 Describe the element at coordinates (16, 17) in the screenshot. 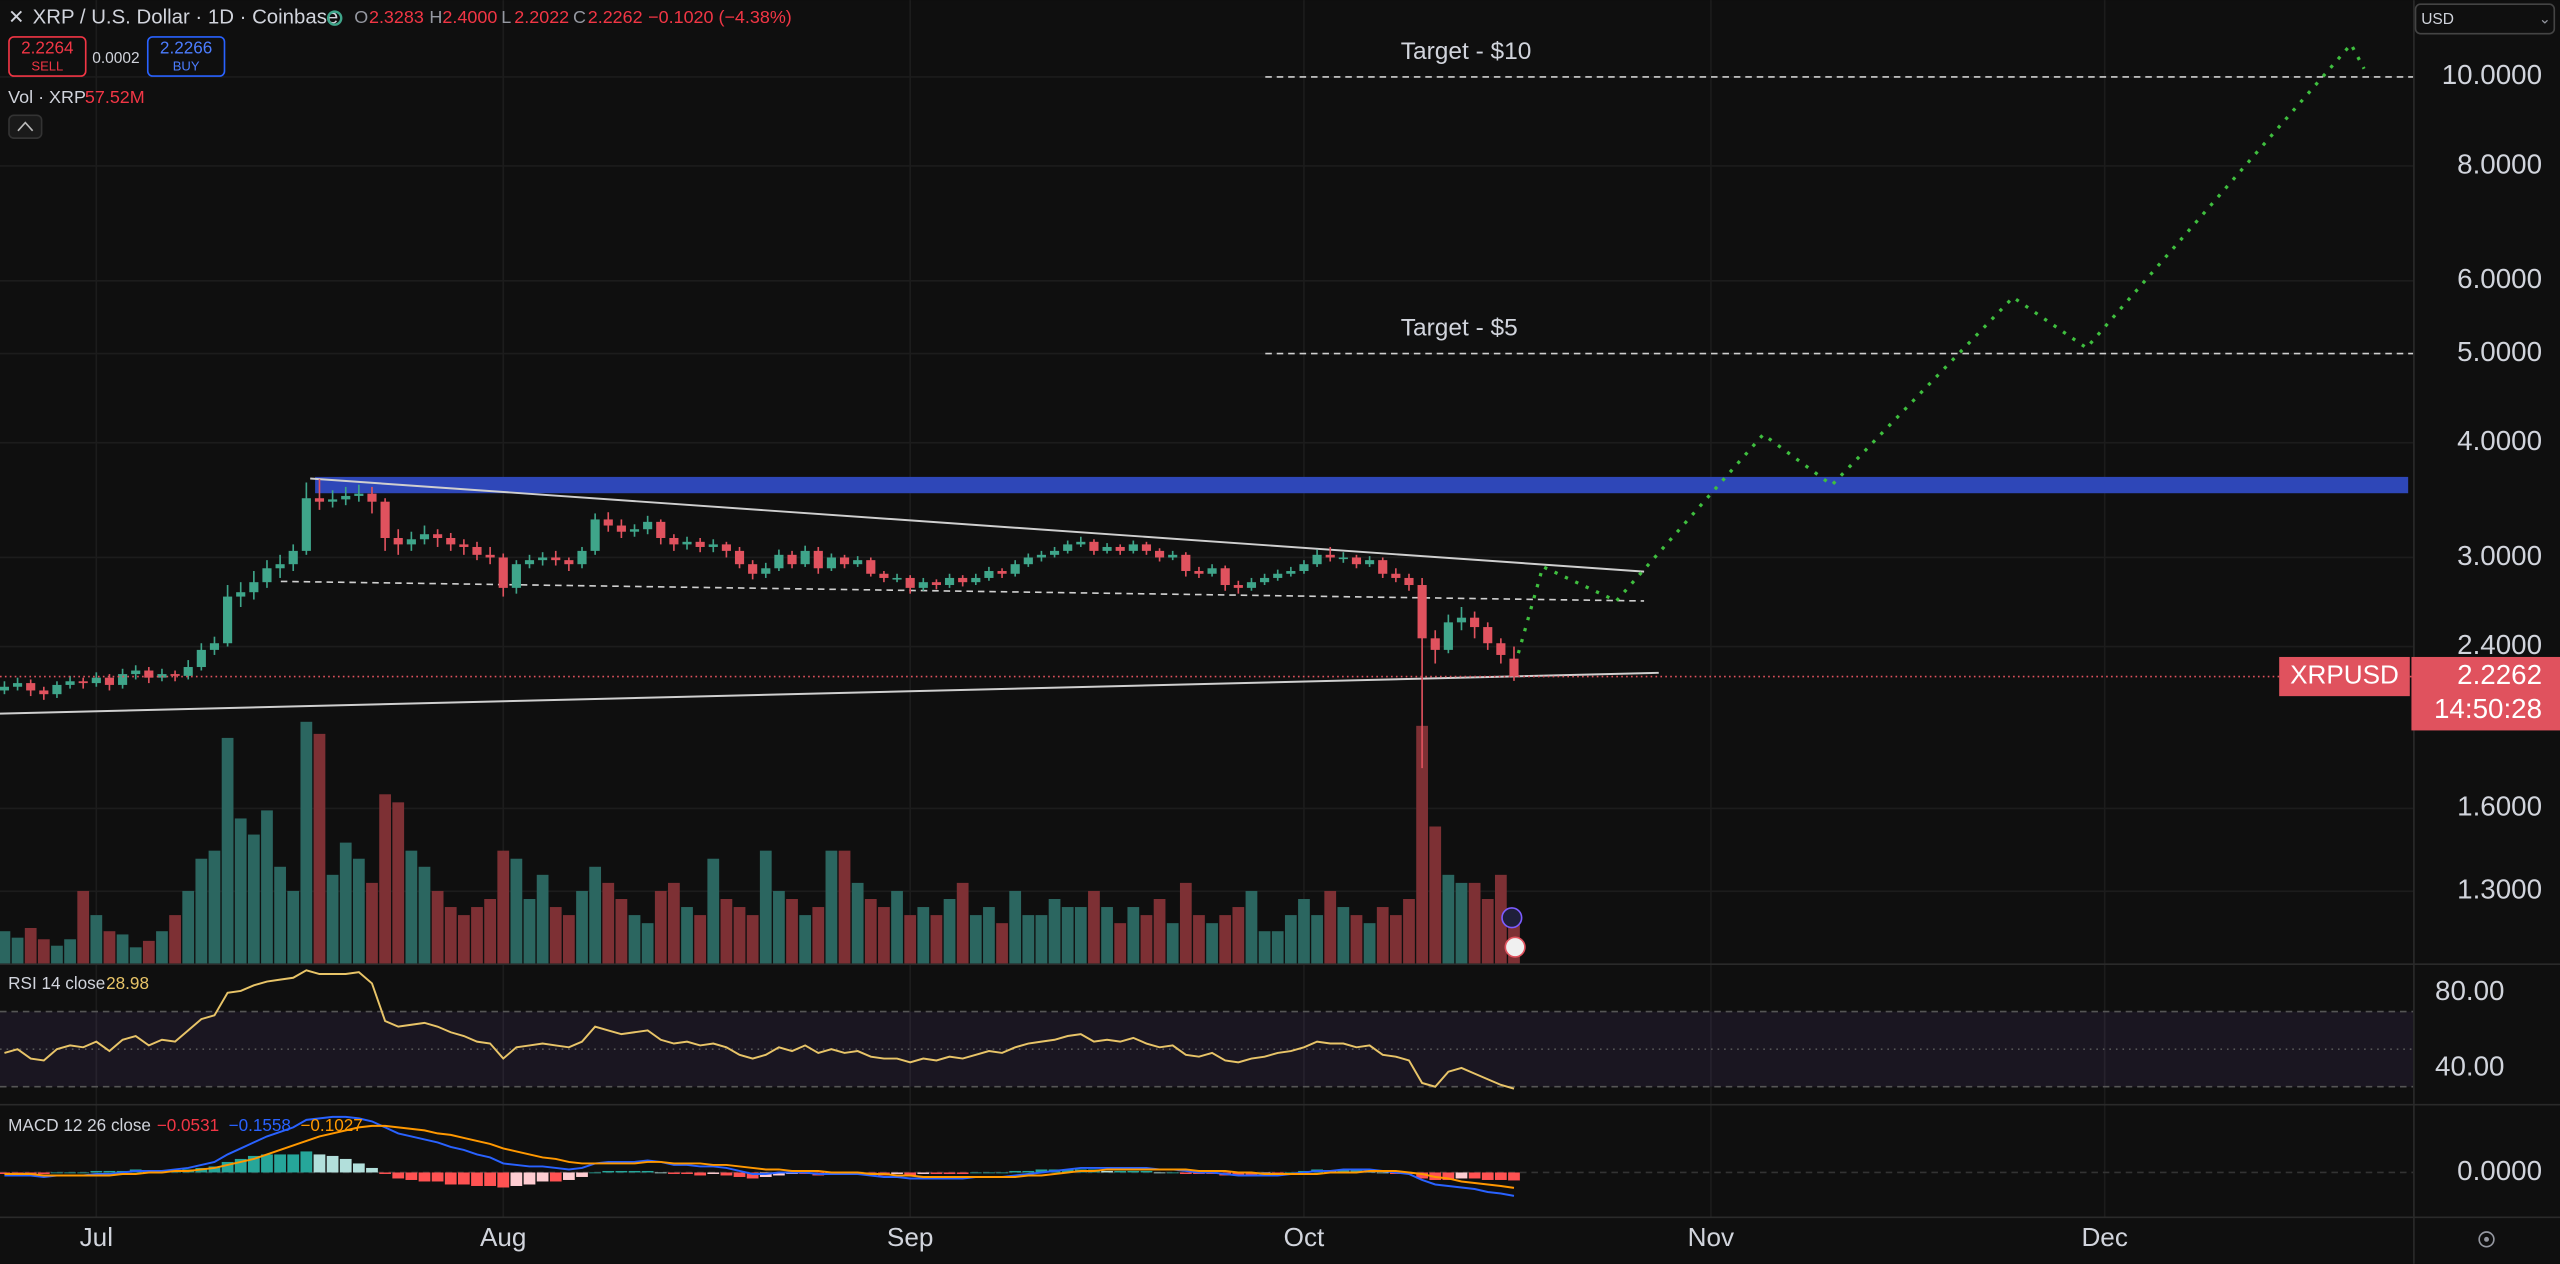

I see `close-icon: ✕` at that location.